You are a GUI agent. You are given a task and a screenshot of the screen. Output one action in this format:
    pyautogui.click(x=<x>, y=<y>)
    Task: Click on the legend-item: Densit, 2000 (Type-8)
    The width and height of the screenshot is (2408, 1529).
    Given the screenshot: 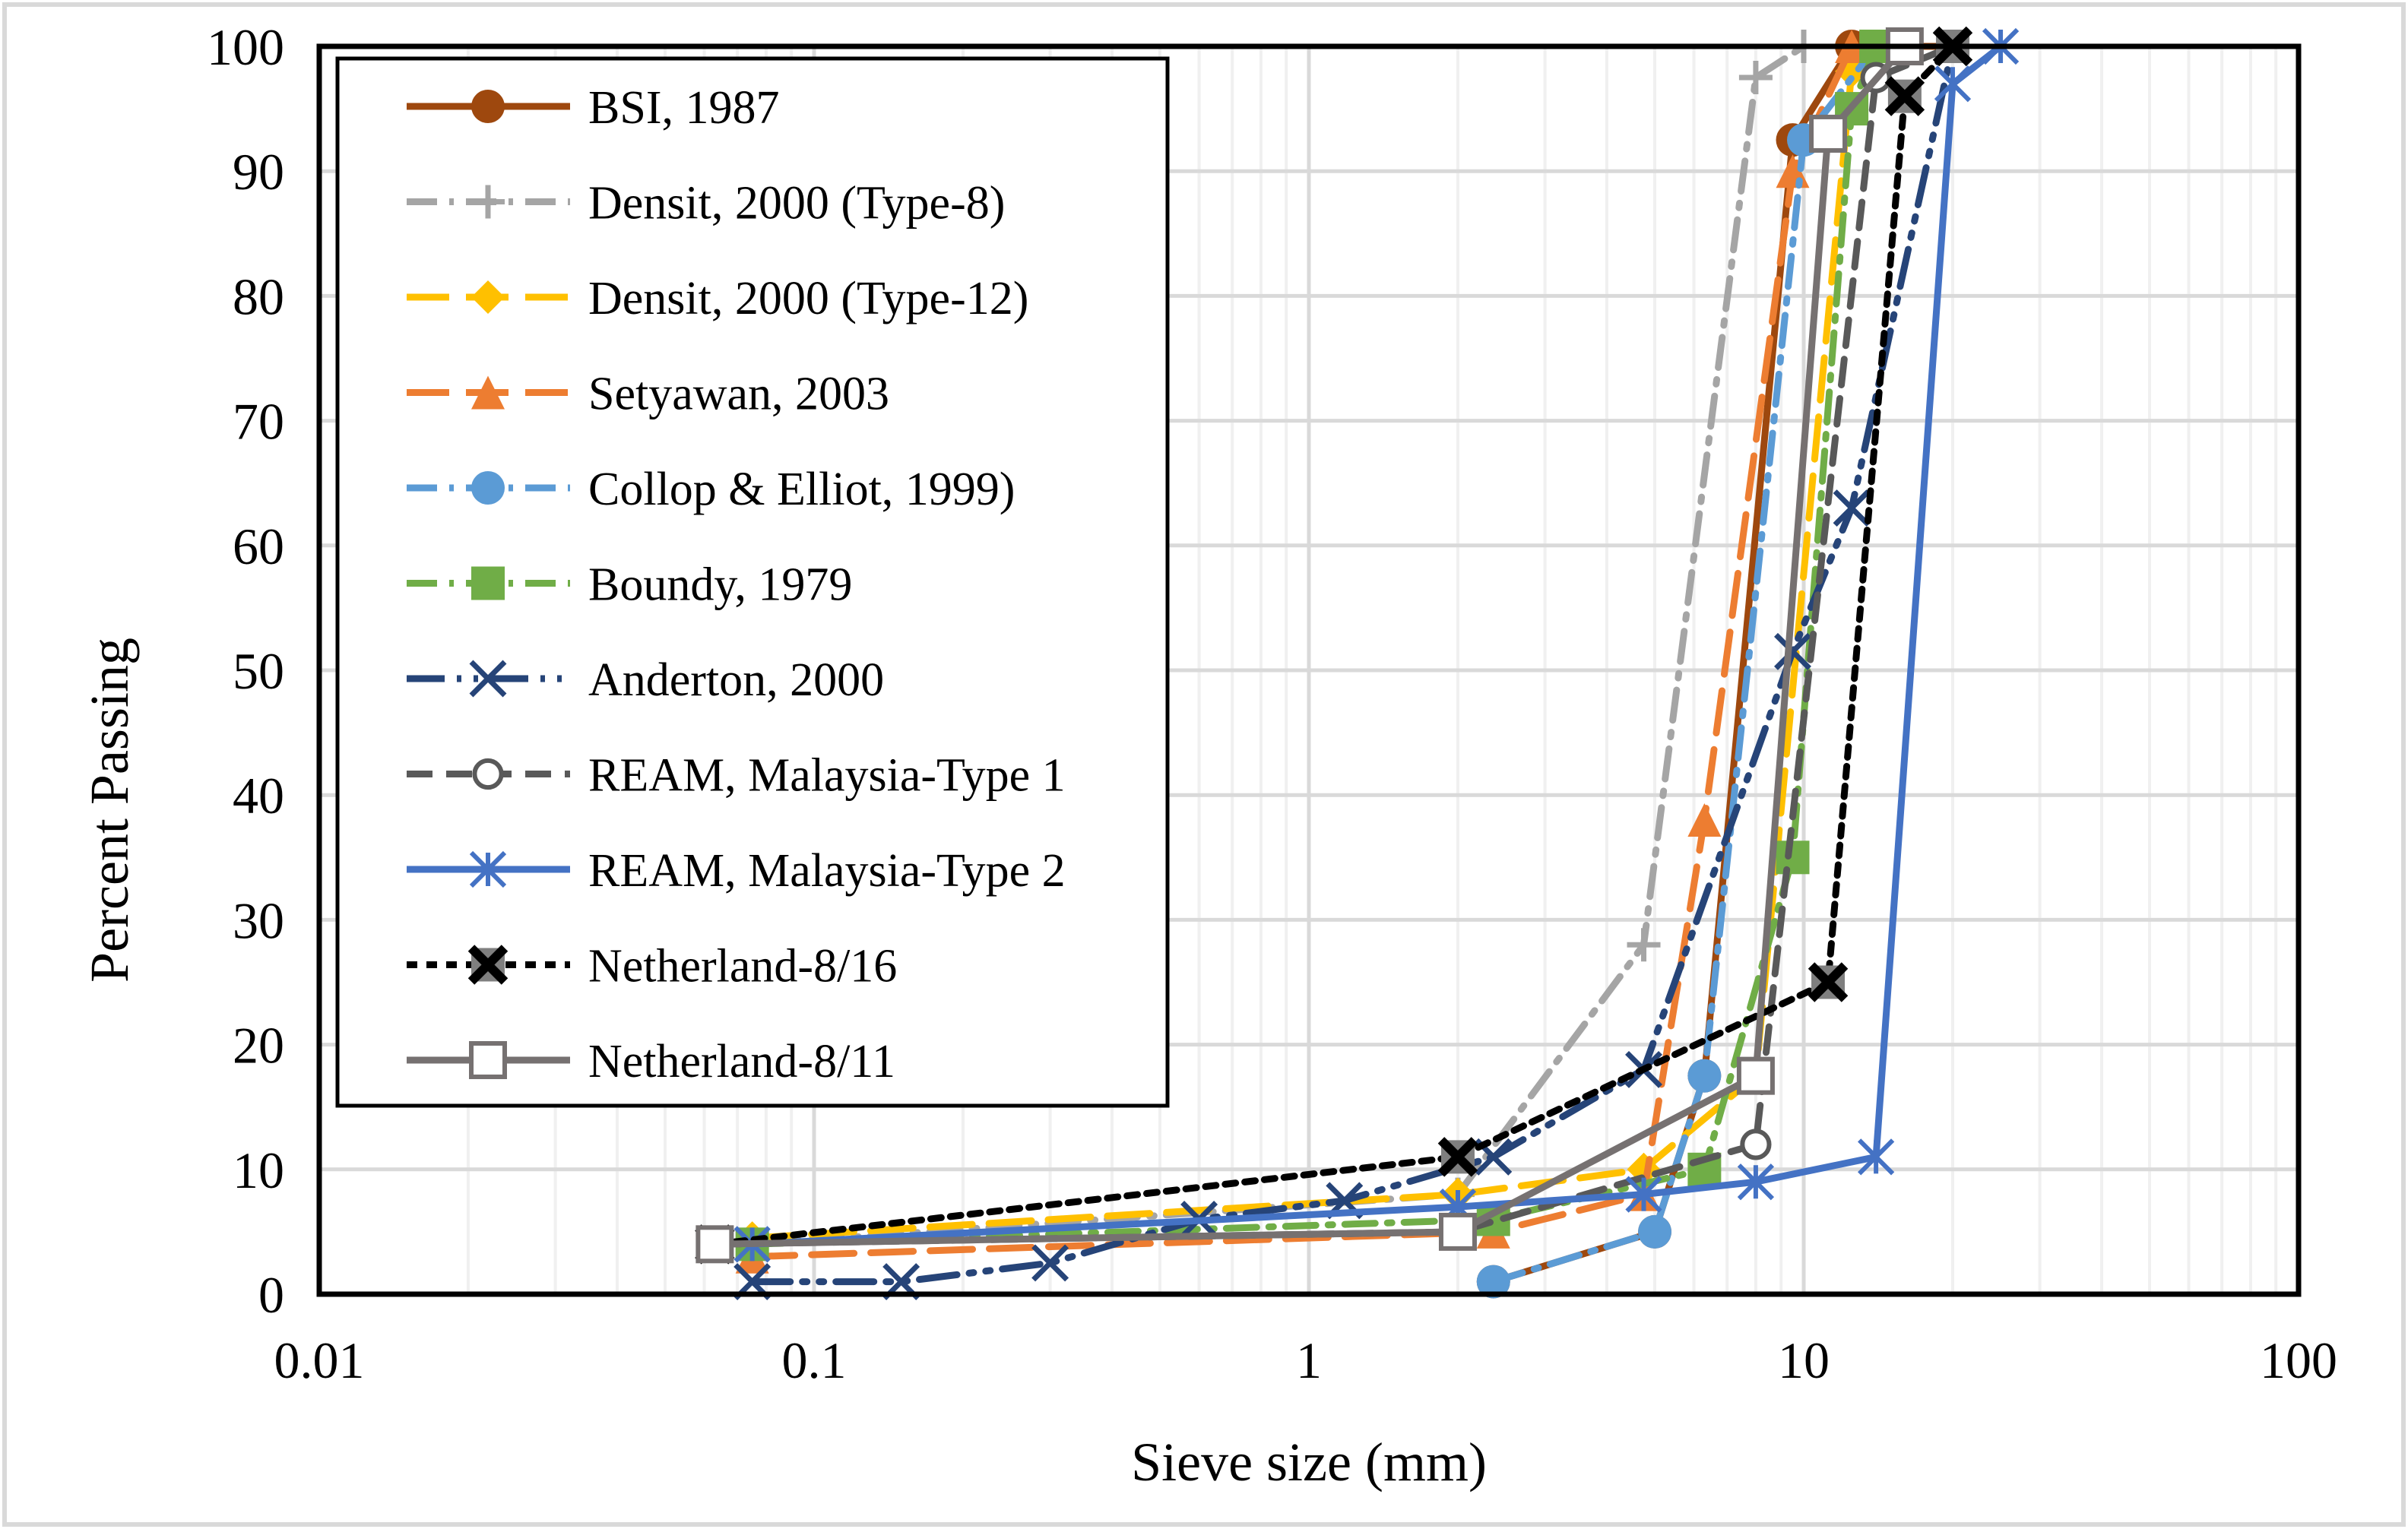 What is the action you would take?
    pyautogui.click(x=706, y=204)
    